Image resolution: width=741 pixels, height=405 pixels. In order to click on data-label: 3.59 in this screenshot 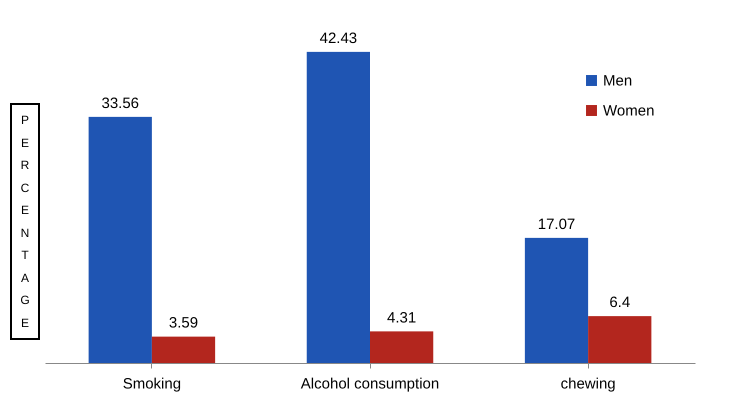, I will do `click(183, 323)`.